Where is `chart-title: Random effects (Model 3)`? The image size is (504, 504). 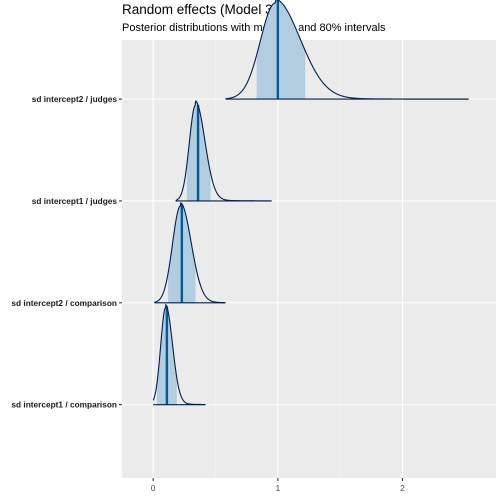
chart-title: Random effects (Model 3) is located at coordinates (200, 9).